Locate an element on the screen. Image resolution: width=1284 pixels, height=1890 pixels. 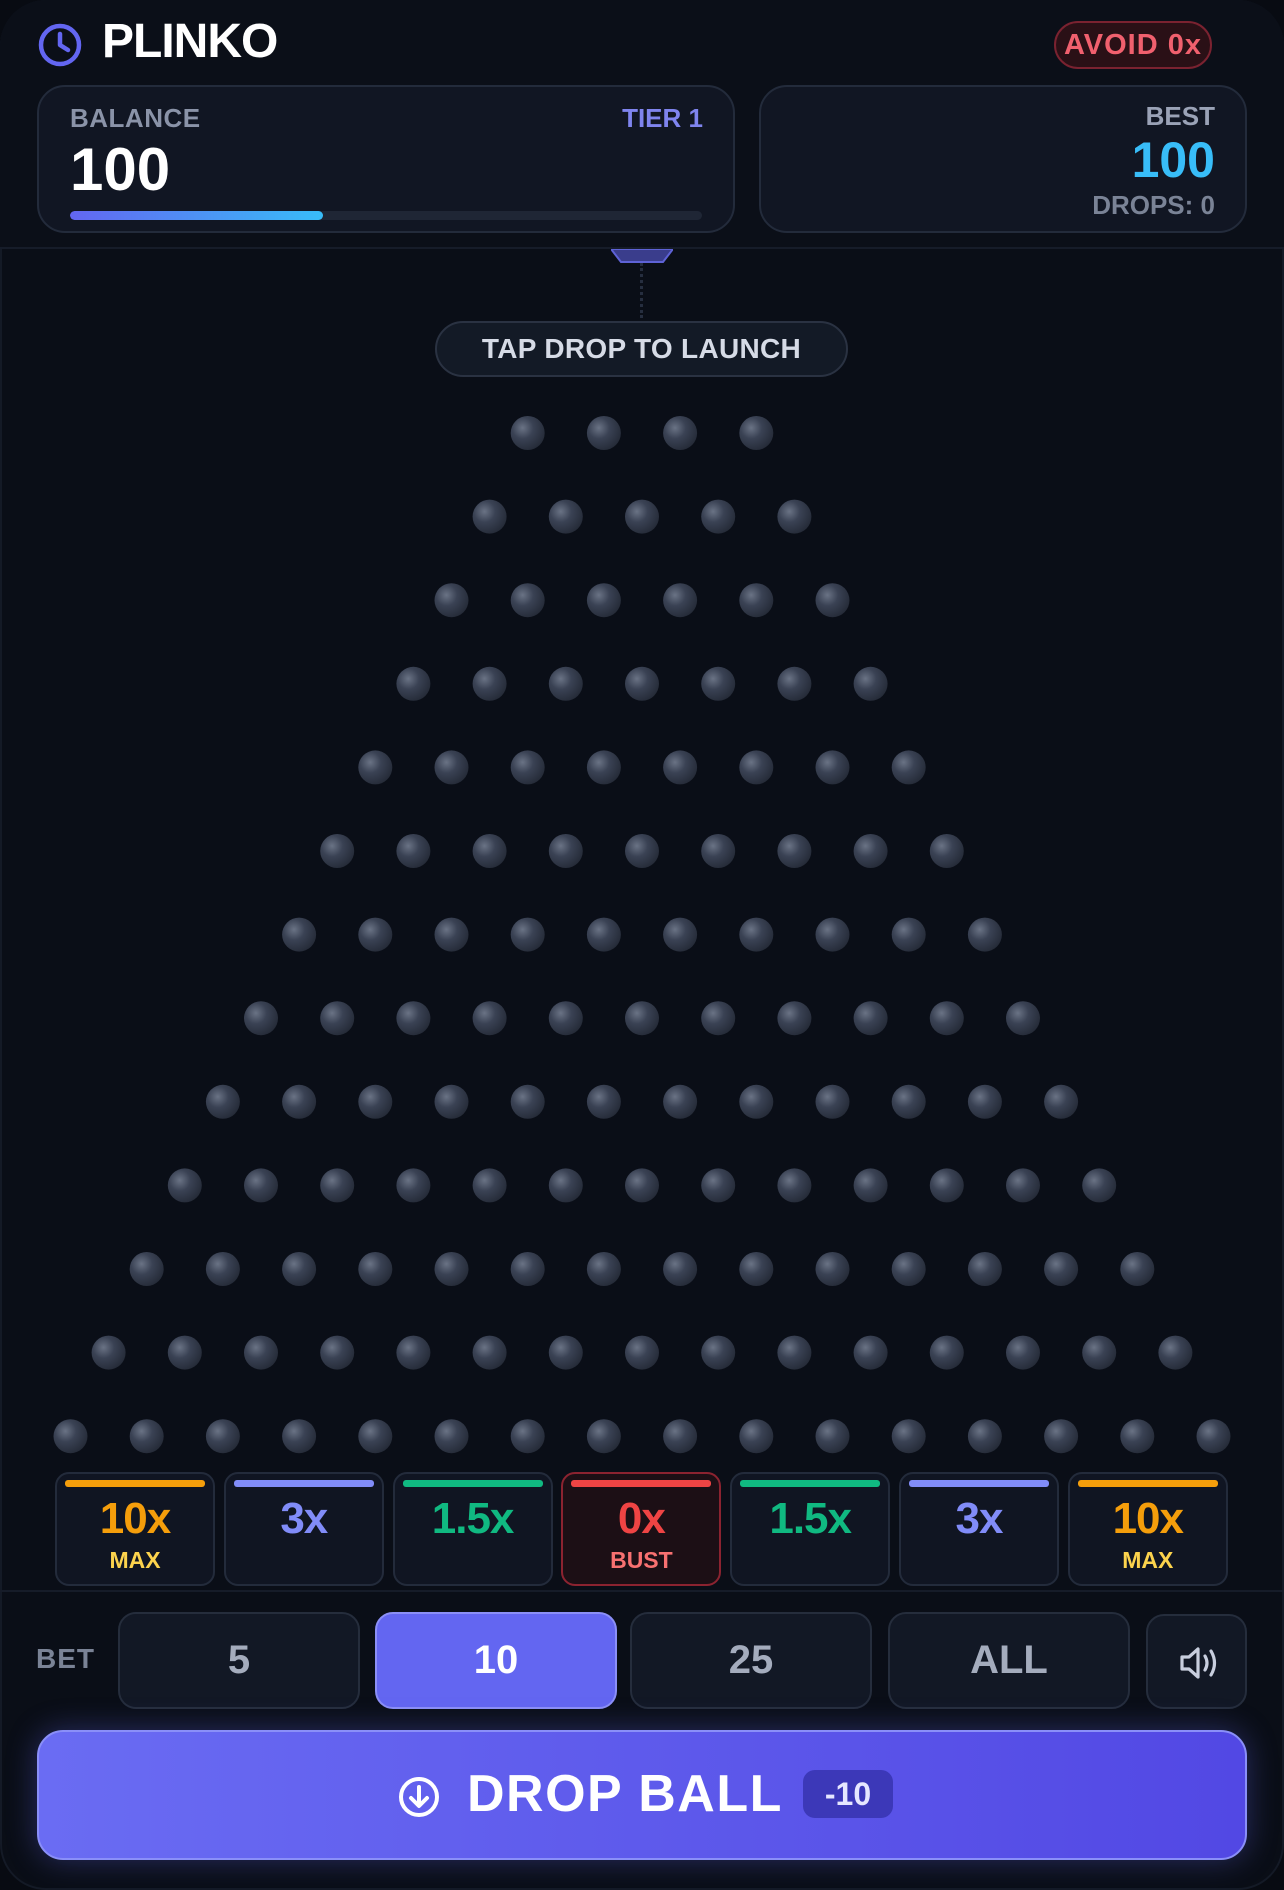
board-divider is located at coordinates (642, 1591).